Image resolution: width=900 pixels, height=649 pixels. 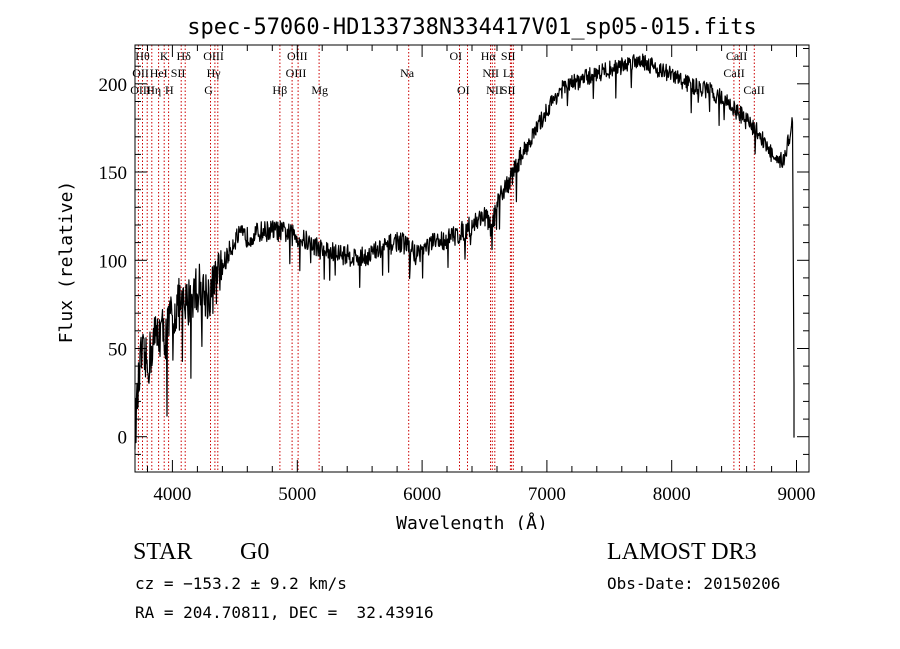 What do you see at coordinates (184, 56) in the screenshot?
I see `line-label-0-2: Hδ` at bounding box center [184, 56].